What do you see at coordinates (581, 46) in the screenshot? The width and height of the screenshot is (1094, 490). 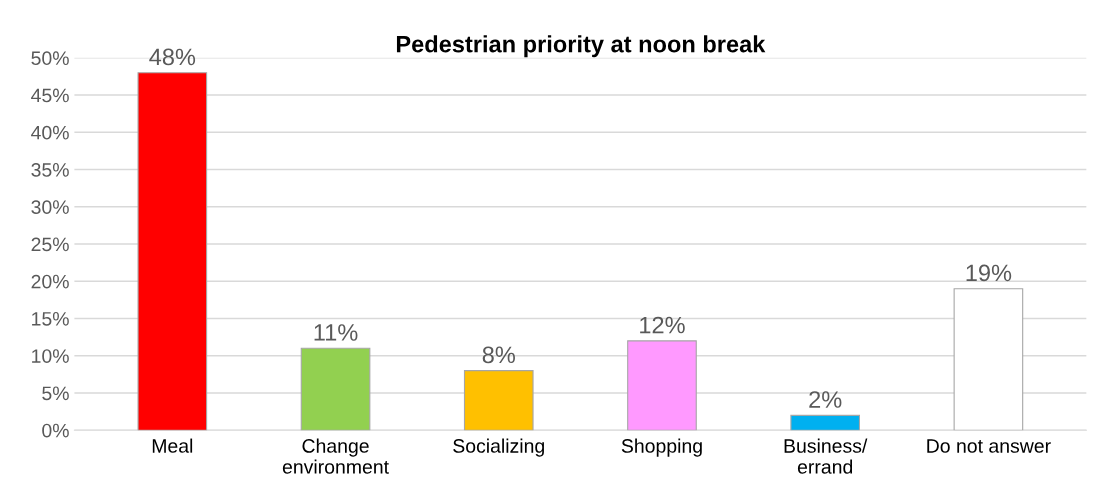 I see `chart-title: Pedestrian priority at noon break` at bounding box center [581, 46].